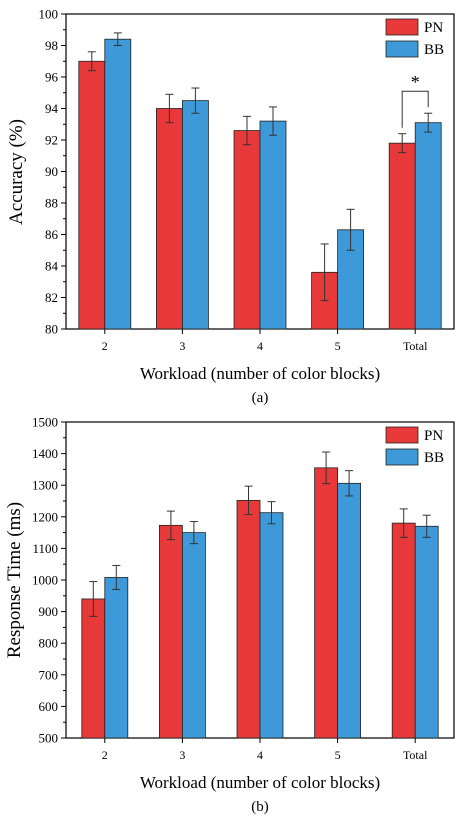  What do you see at coordinates (260, 807) in the screenshot?
I see `panel-label: (b)` at bounding box center [260, 807].